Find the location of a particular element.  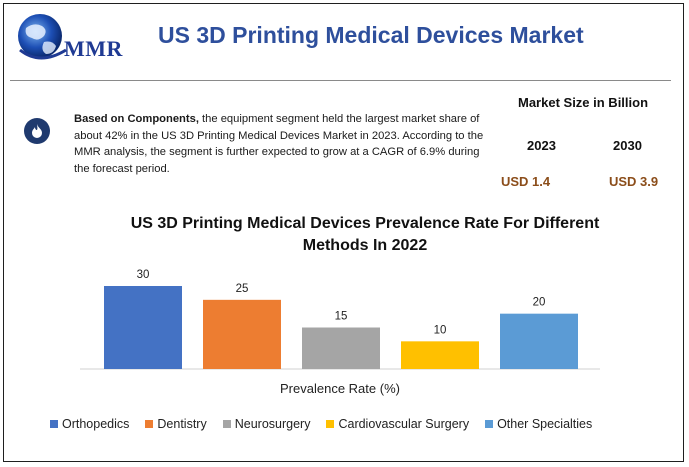

data-label: 20 is located at coordinates (539, 303).